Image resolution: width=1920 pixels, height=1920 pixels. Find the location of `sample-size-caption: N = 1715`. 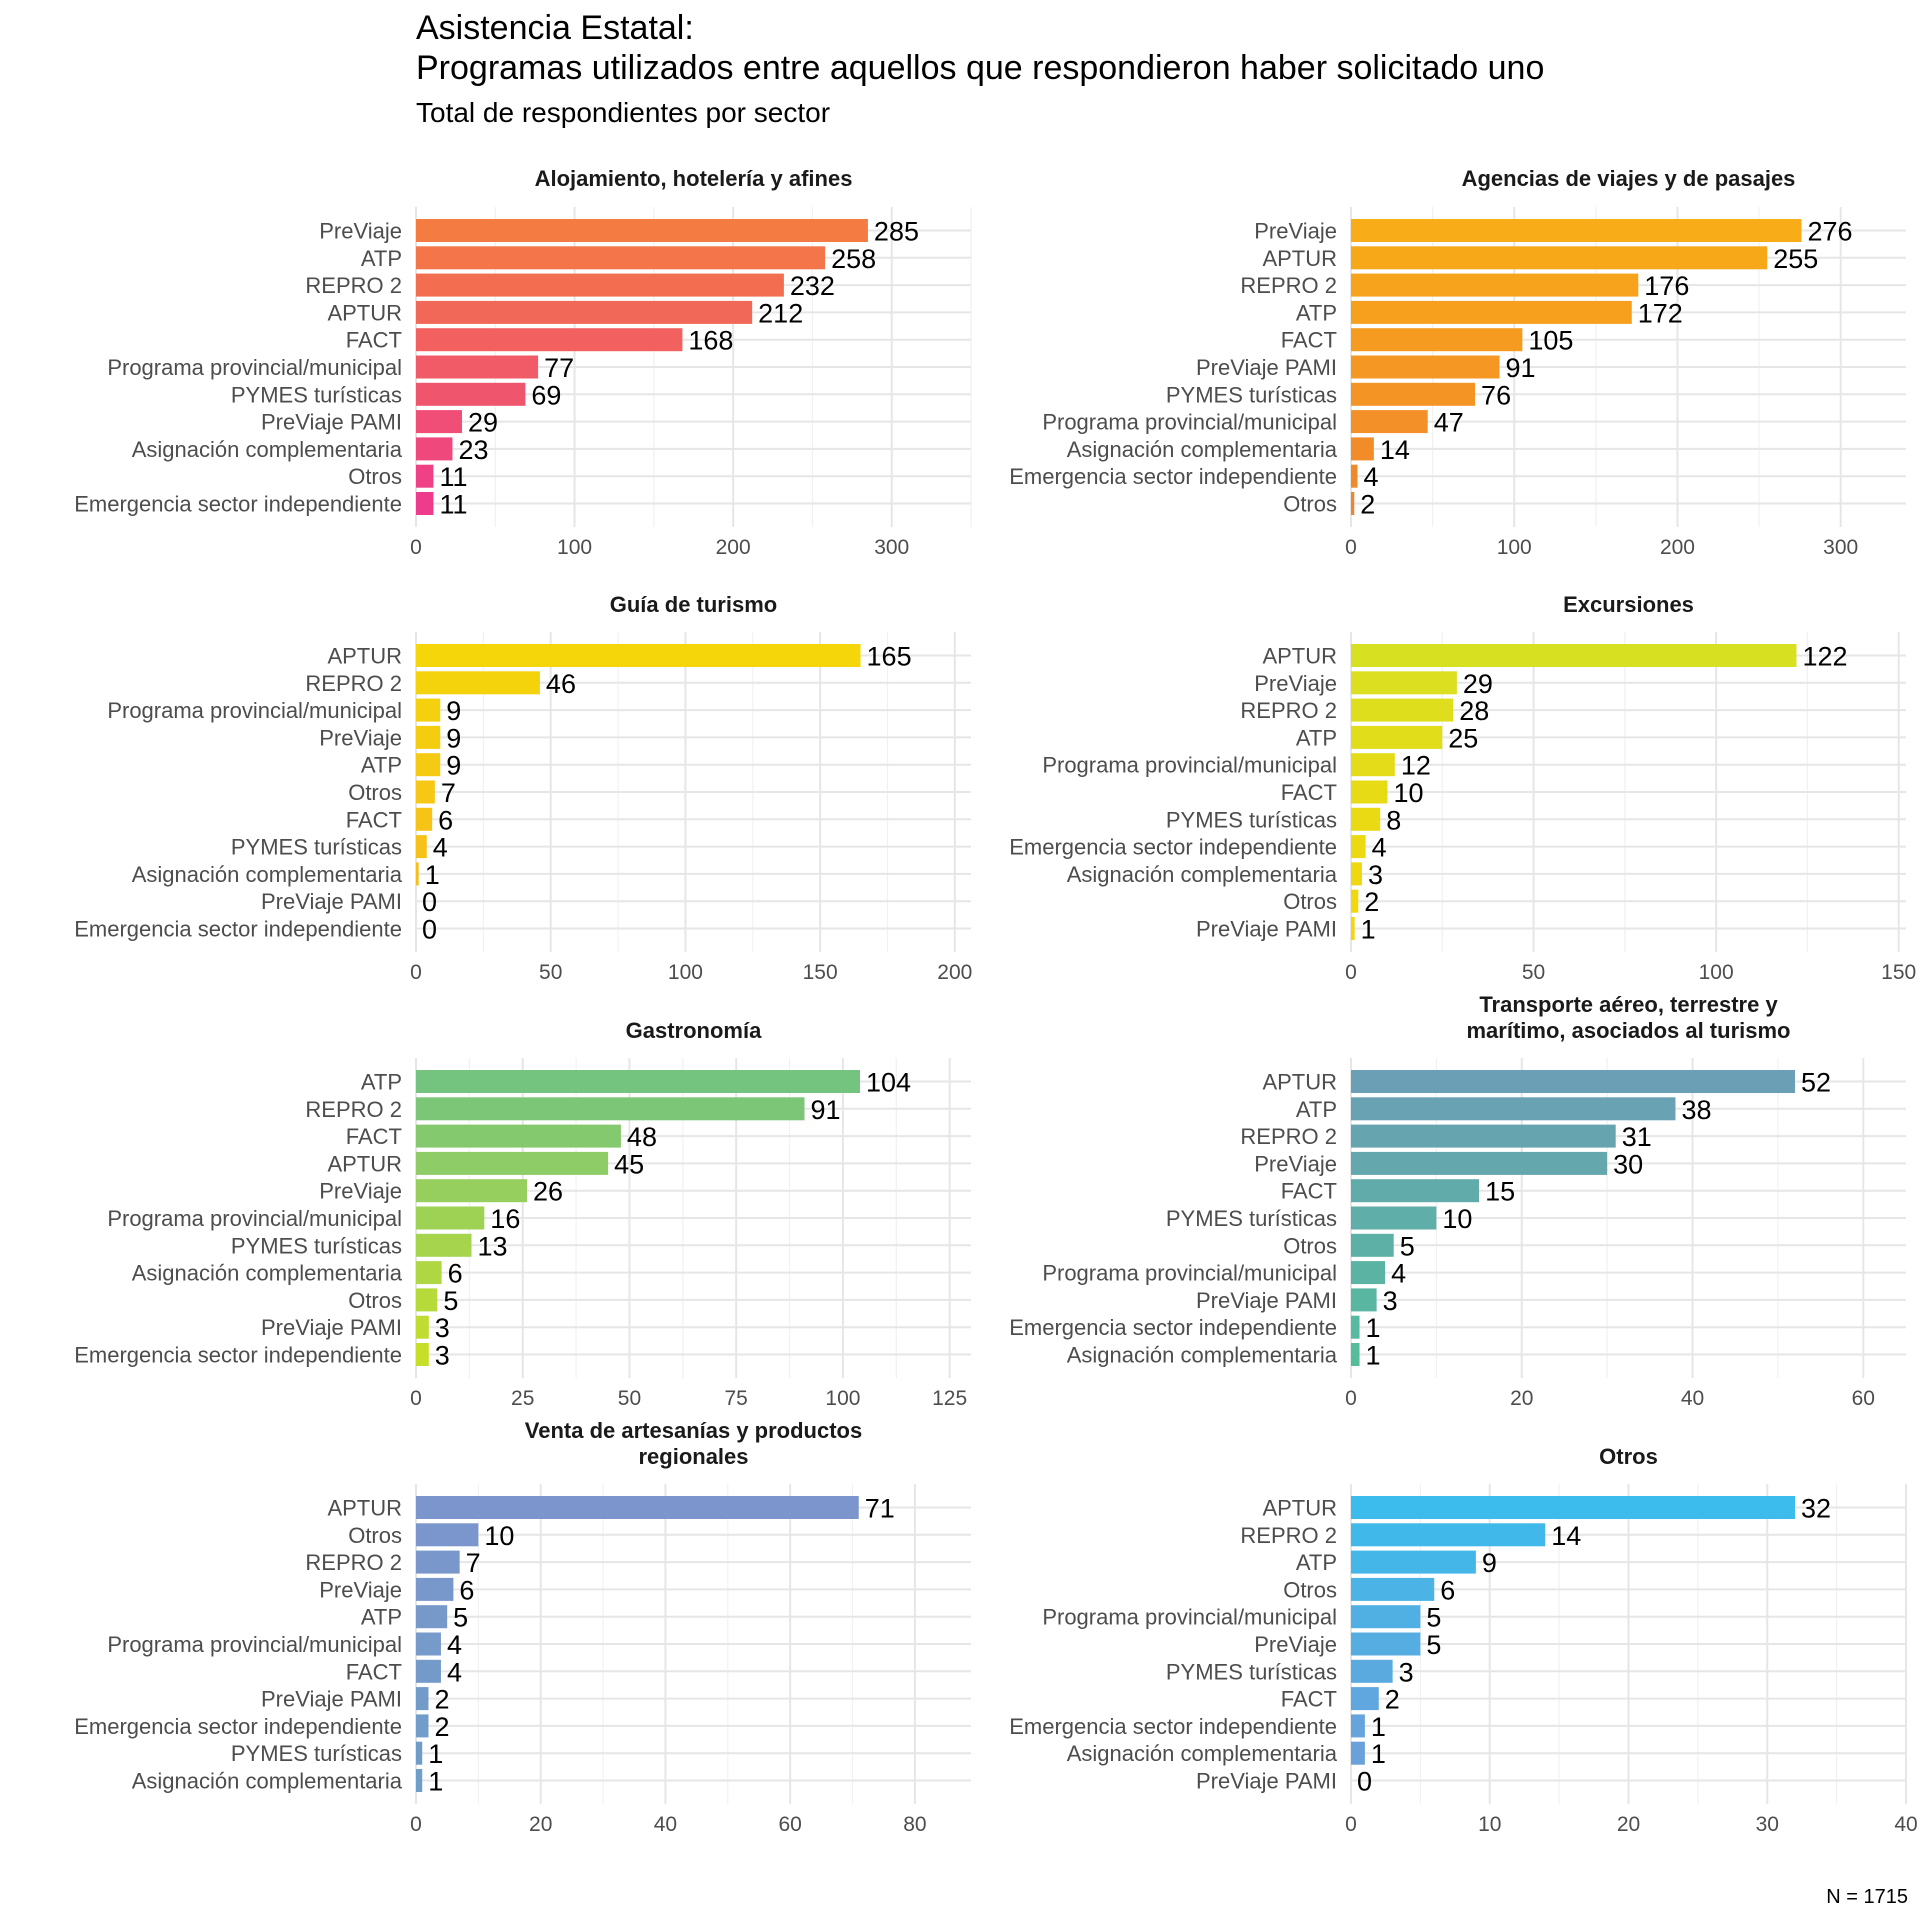

sample-size-caption: N = 1715 is located at coordinates (1867, 1897).